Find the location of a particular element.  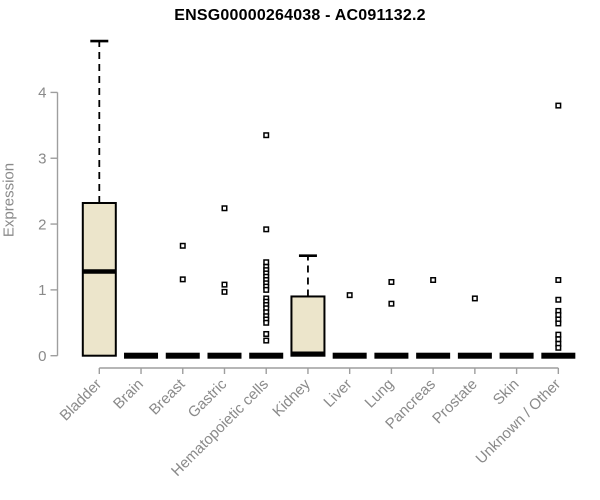

y-tick-label: 4 is located at coordinates (42, 93).